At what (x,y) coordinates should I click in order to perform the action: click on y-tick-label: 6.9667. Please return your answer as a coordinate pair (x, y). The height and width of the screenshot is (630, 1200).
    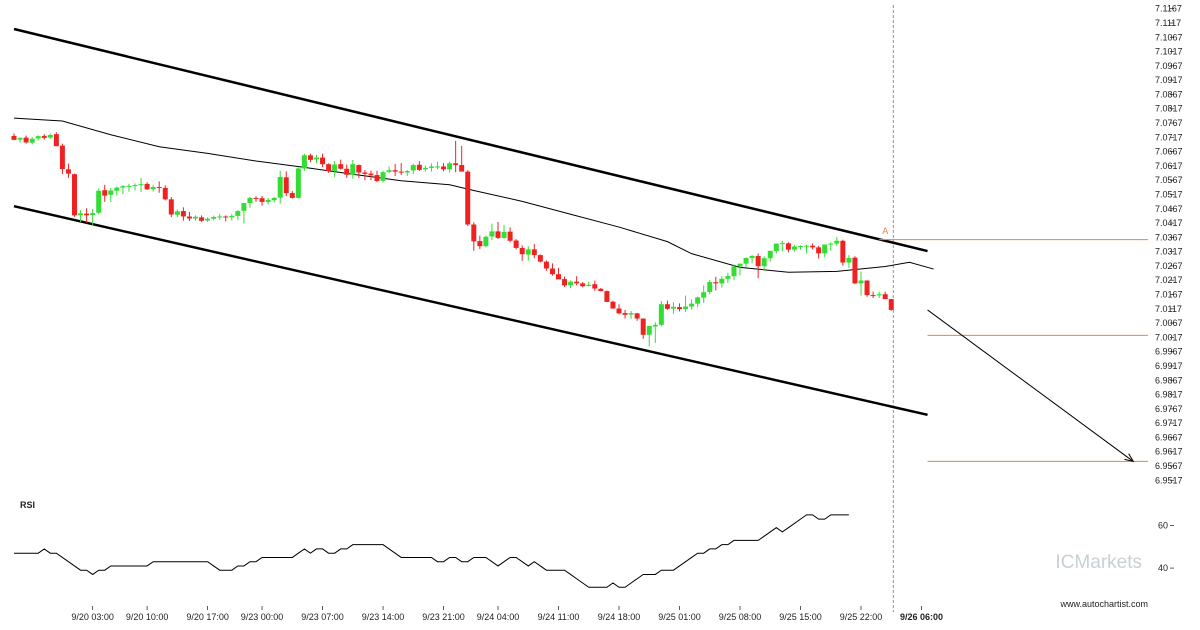
    Looking at the image, I should click on (1169, 437).